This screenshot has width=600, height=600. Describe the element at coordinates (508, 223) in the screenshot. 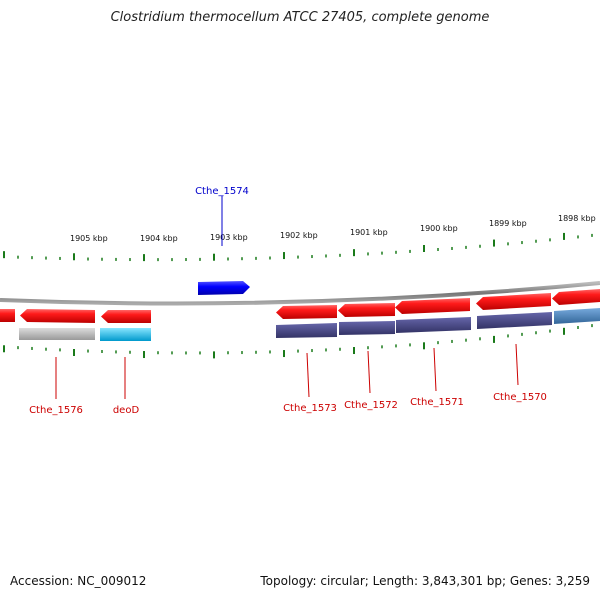

I see `kbp-label-1899: 1899 kbp` at that location.